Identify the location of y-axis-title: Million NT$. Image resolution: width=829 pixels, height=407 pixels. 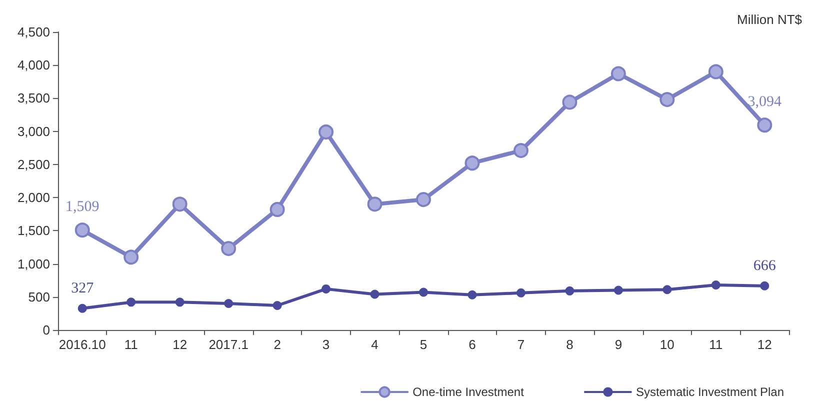
(769, 19).